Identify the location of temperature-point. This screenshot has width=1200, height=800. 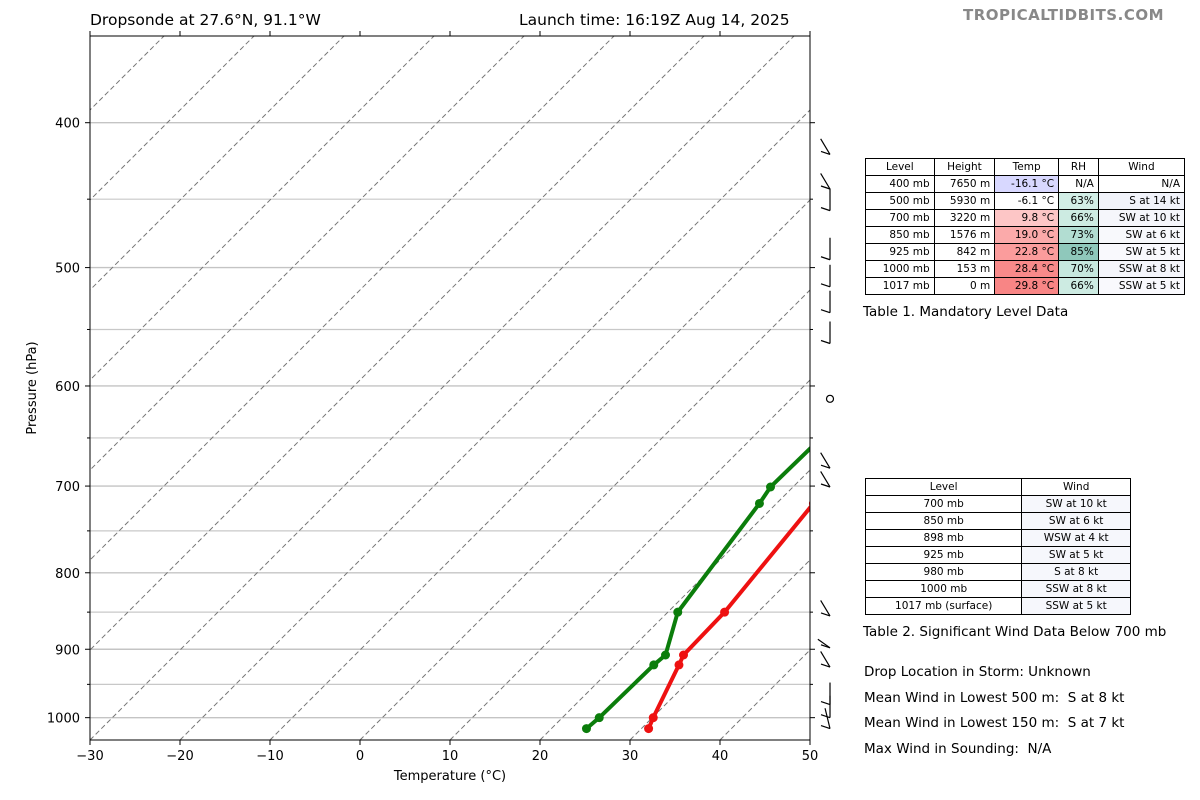
(653, 718).